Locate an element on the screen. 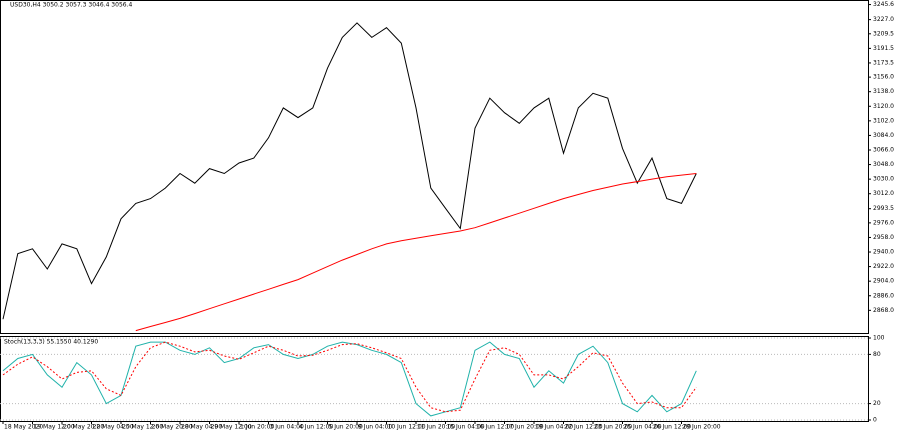  x-tick-label: 9 Jun 04:00 is located at coordinates (375, 427).